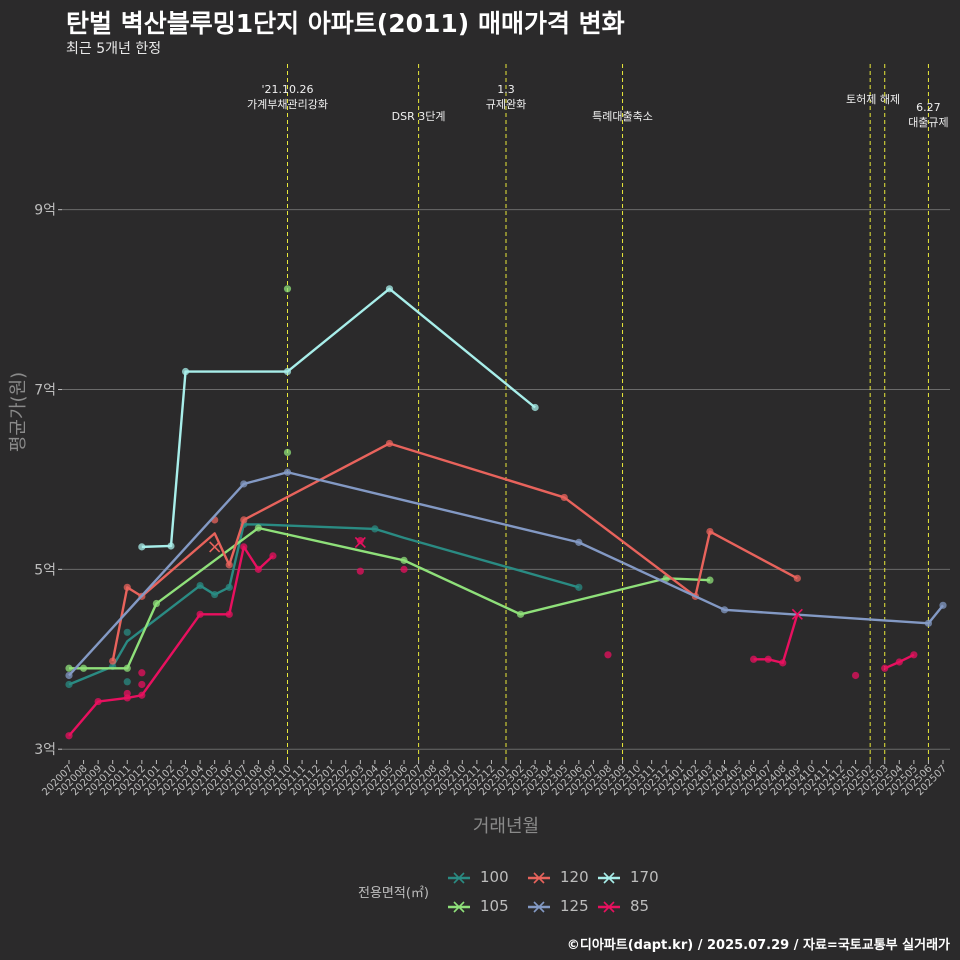 The image size is (960, 960). I want to click on legend-item-125: 125, so click(558, 906).